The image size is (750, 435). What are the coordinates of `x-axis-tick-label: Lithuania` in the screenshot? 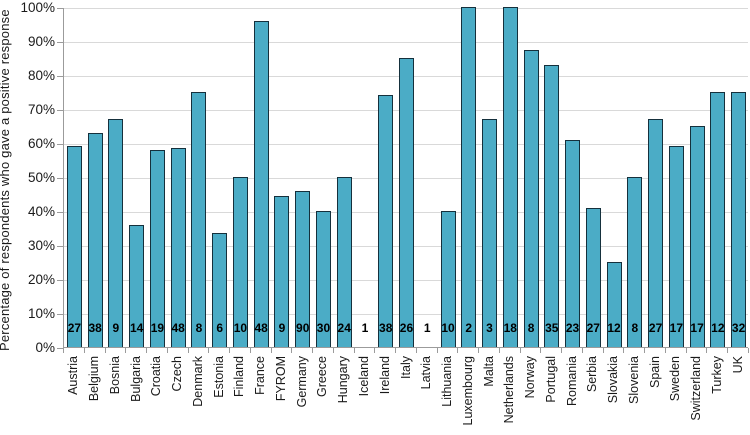 It's located at (447, 381).